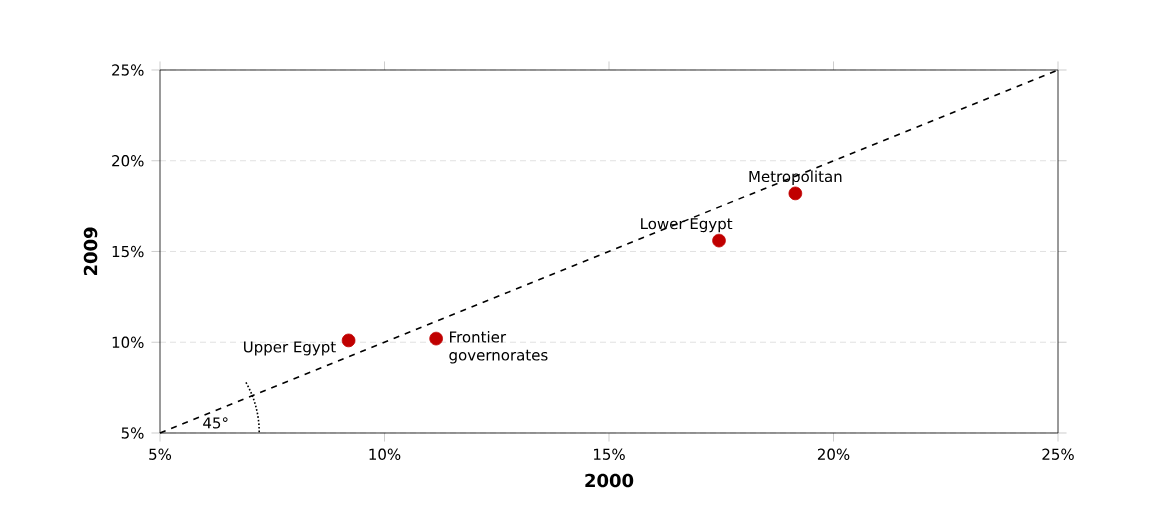  What do you see at coordinates (128, 70) in the screenshot?
I see `y-tick-label: 25%` at bounding box center [128, 70].